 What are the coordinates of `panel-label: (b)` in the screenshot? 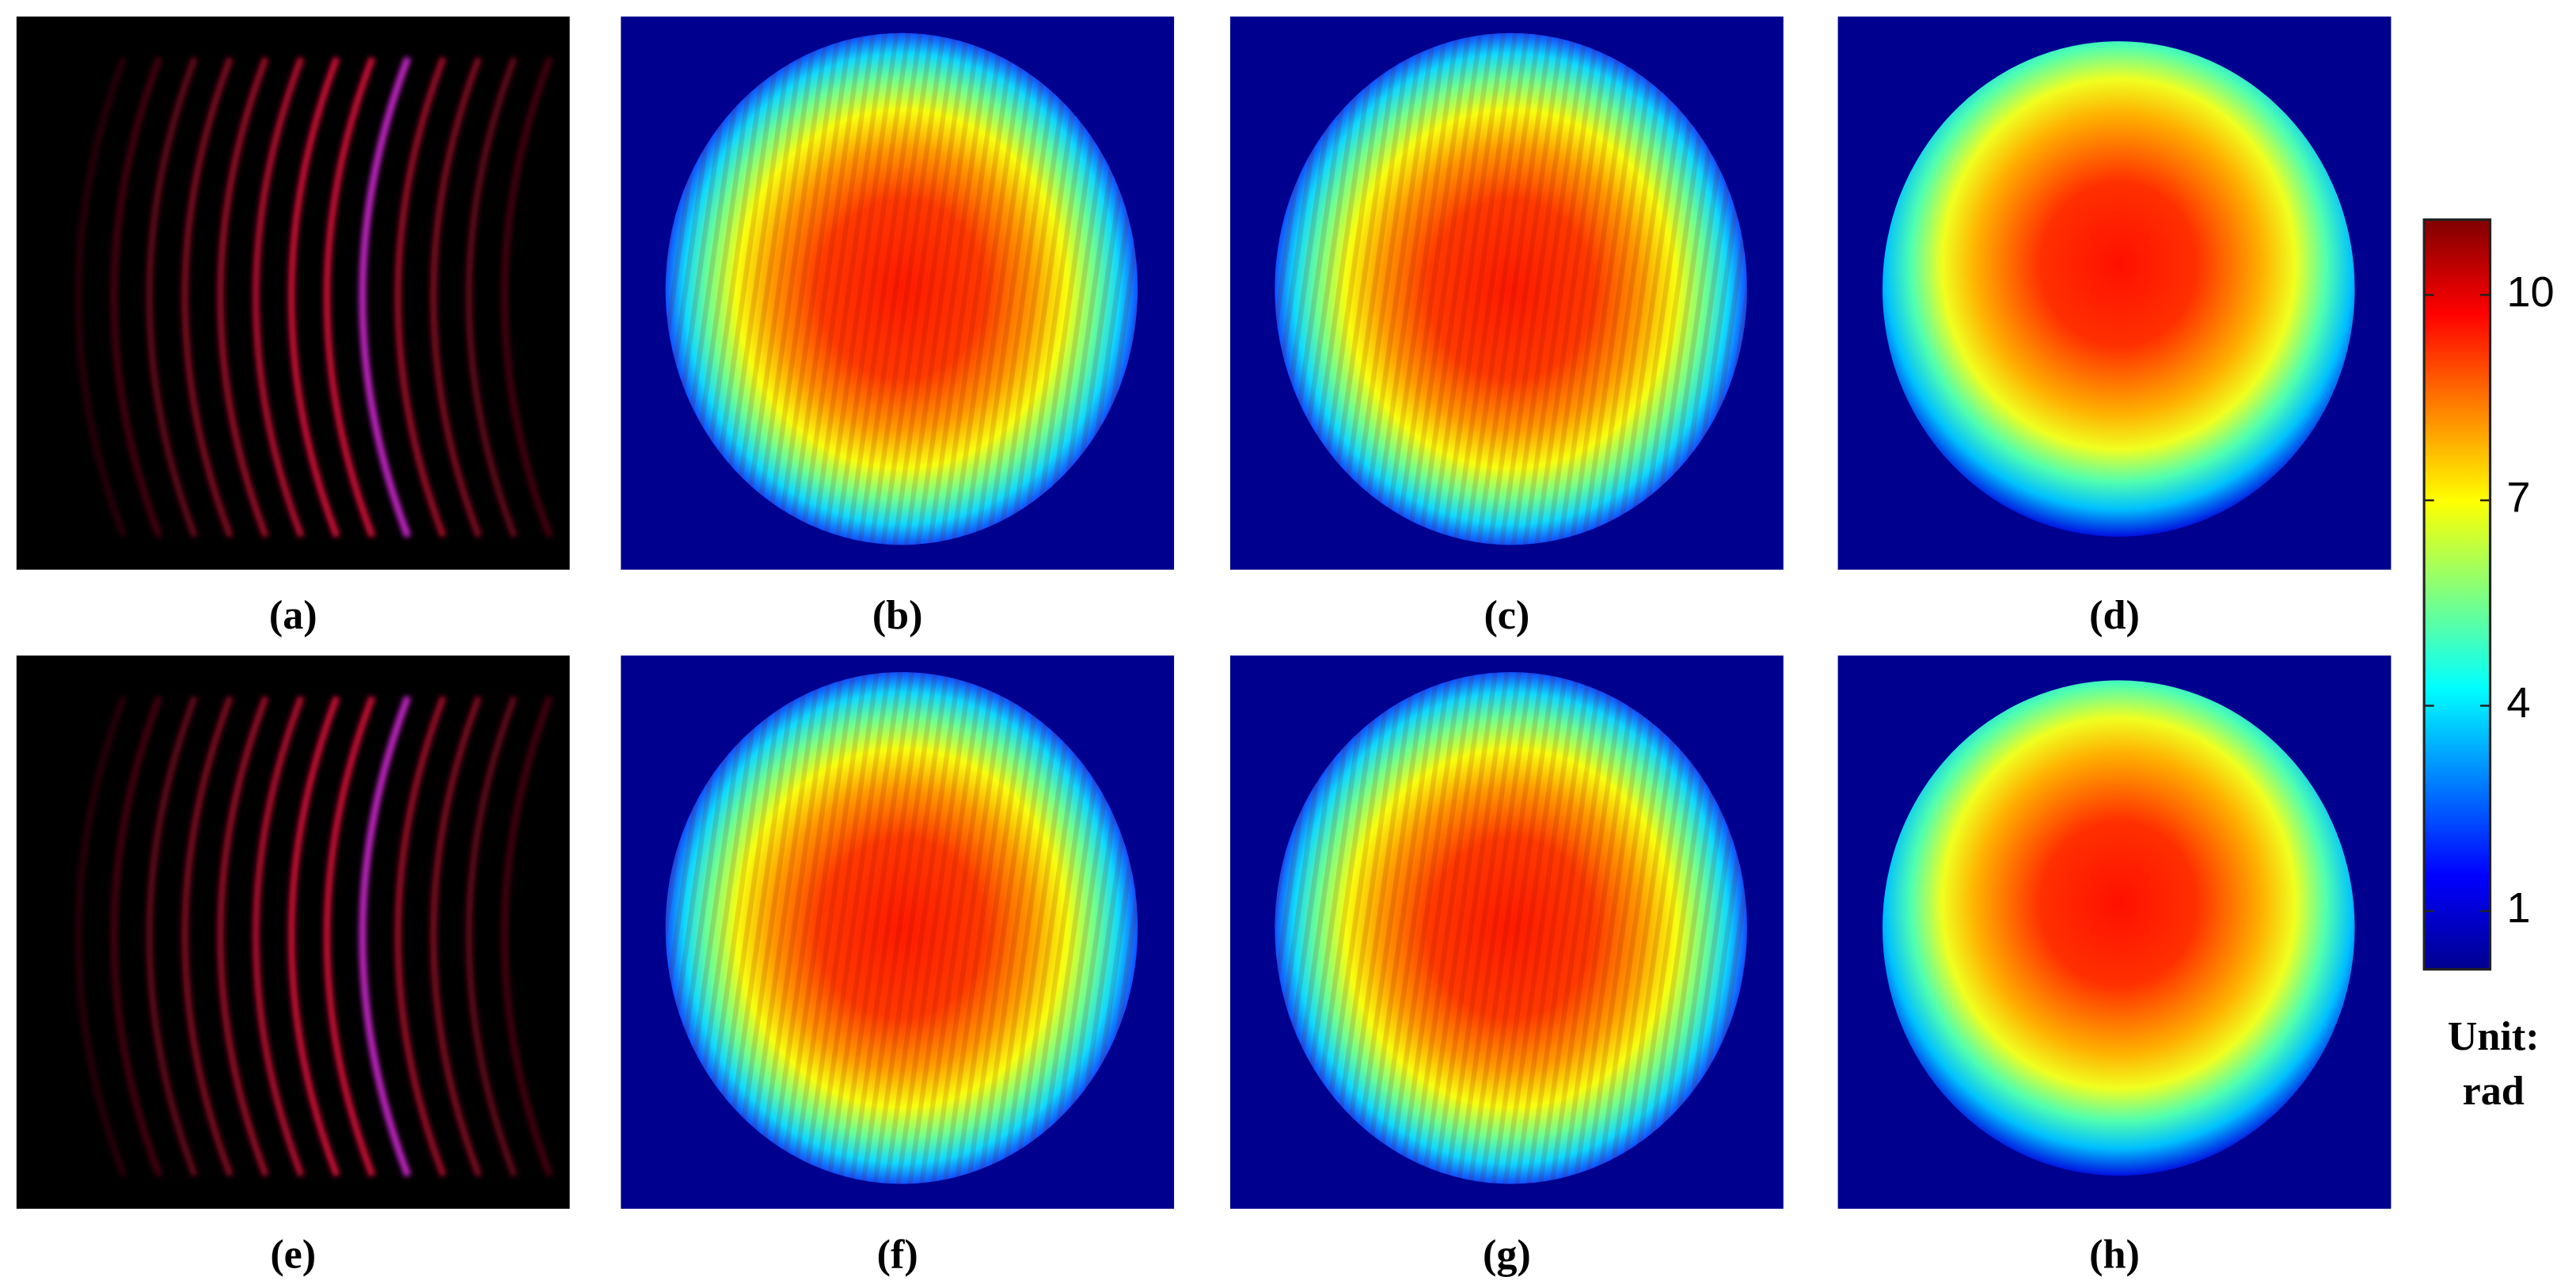 It's located at (897, 615).